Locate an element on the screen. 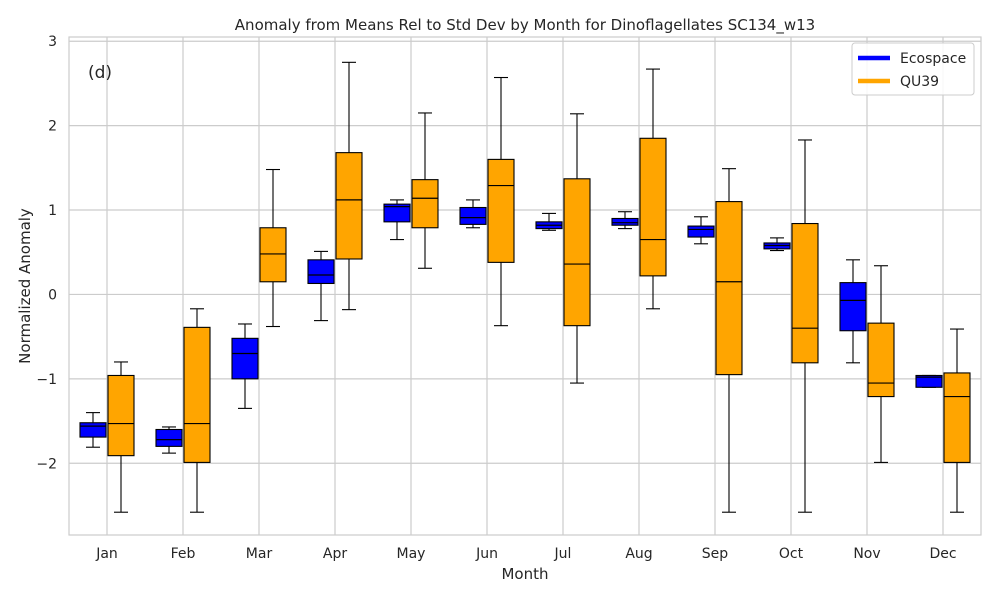 The height and width of the screenshot is (600, 1000). y-tick-label: −1 is located at coordinates (46, 380).